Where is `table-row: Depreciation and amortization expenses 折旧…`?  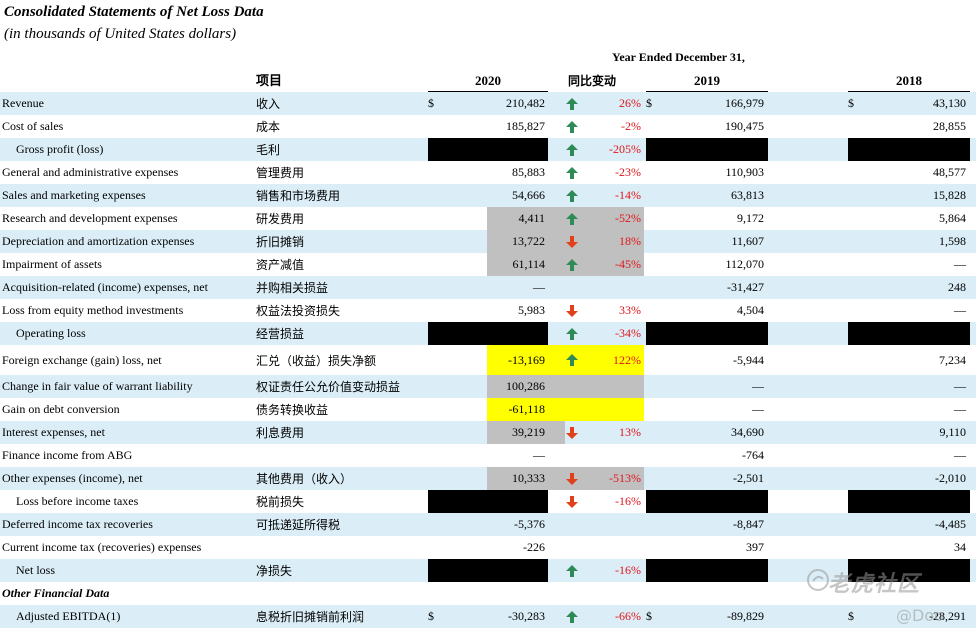 table-row: Depreciation and amortization expenses 折旧… is located at coordinates (488, 241).